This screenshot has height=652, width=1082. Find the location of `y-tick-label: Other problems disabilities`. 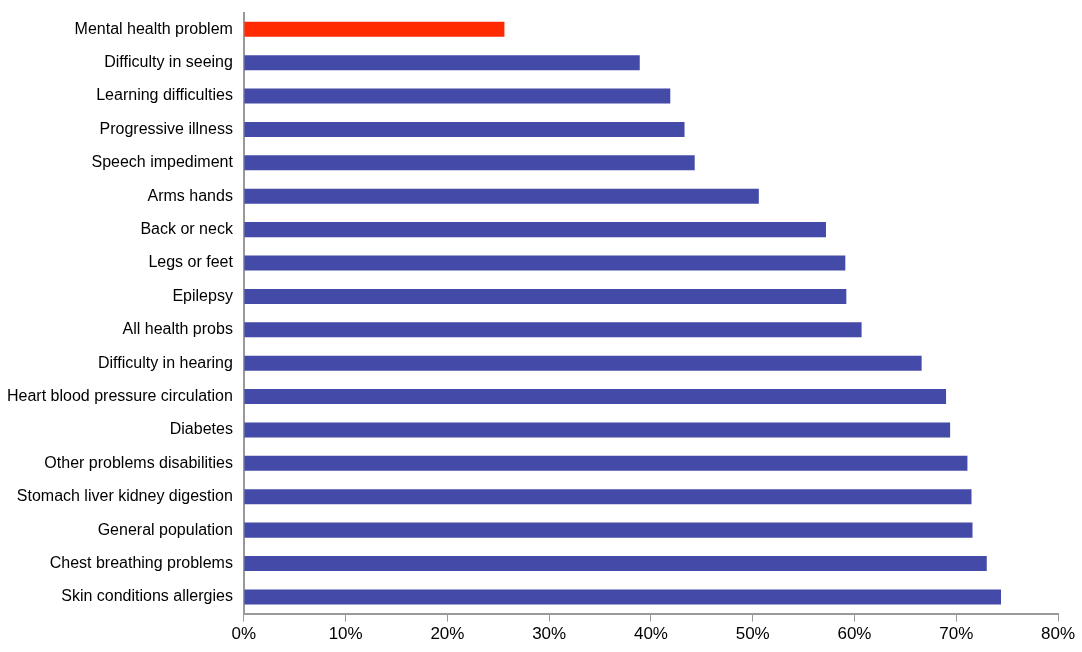

y-tick-label: Other problems disabilities is located at coordinates (138, 462).